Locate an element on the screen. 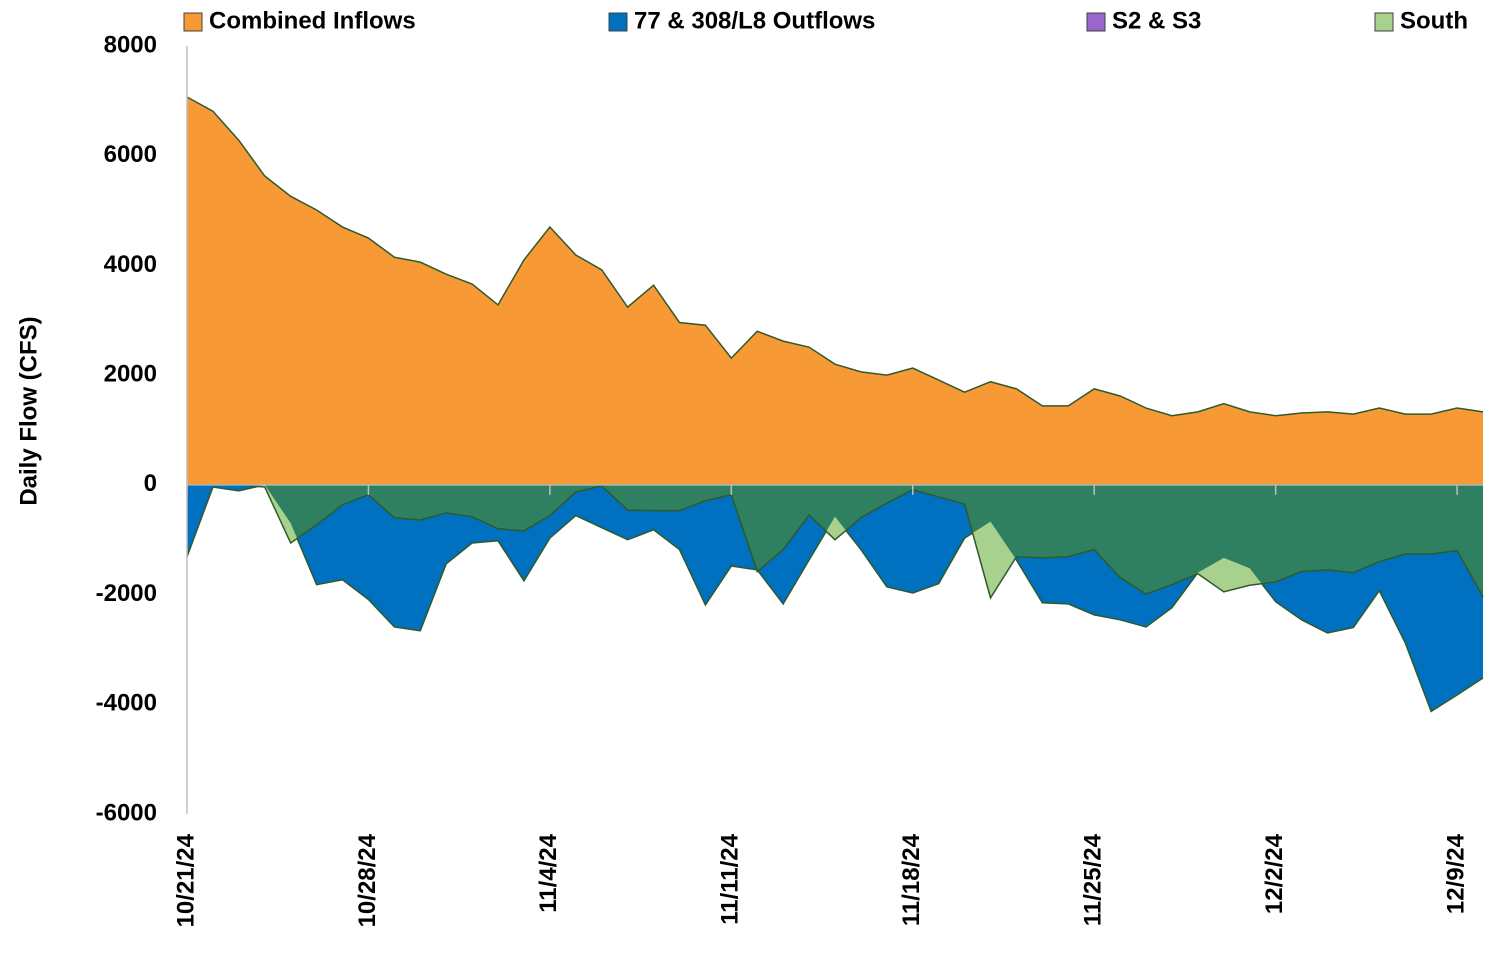 Image resolution: width=1485 pixels, height=965 pixels. y-tick-label: -4000 is located at coordinates (126, 703).